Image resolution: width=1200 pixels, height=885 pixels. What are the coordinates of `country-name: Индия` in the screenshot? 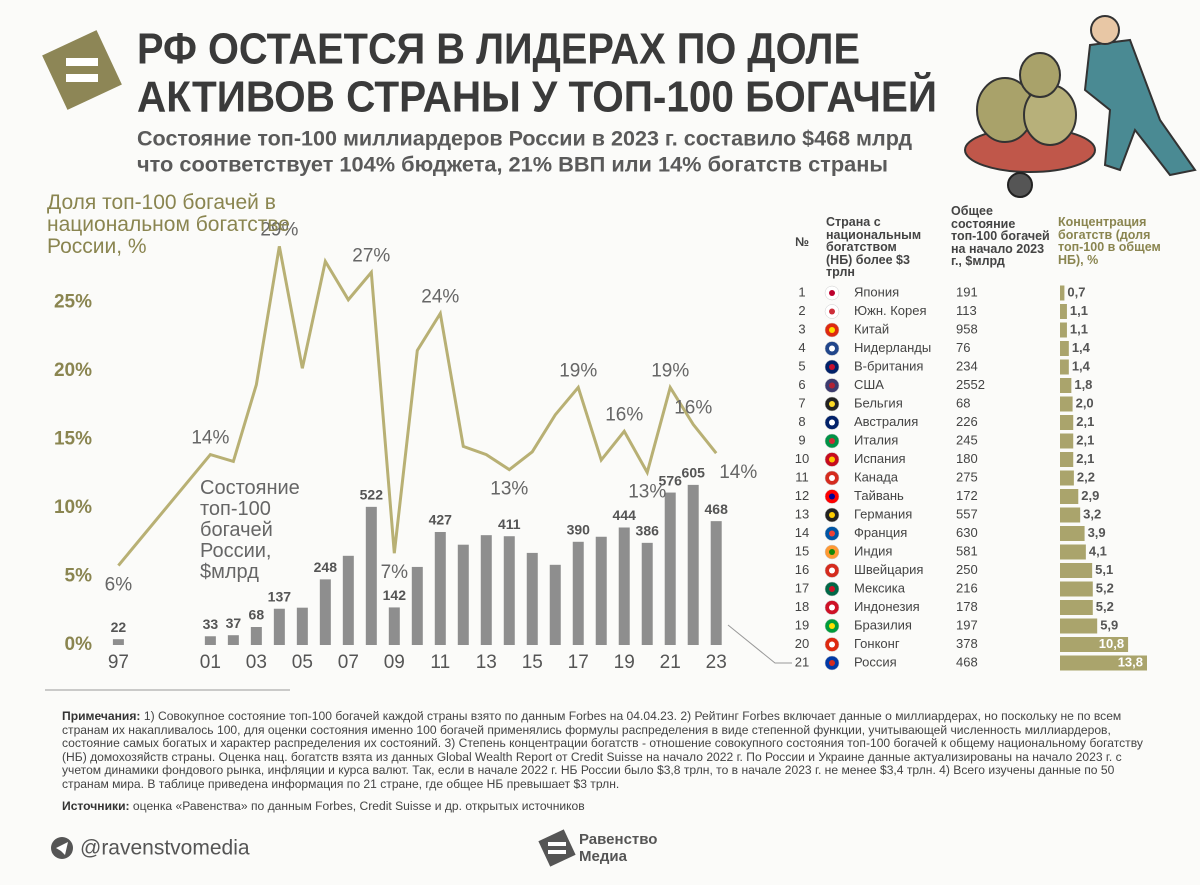 It's located at (873, 550).